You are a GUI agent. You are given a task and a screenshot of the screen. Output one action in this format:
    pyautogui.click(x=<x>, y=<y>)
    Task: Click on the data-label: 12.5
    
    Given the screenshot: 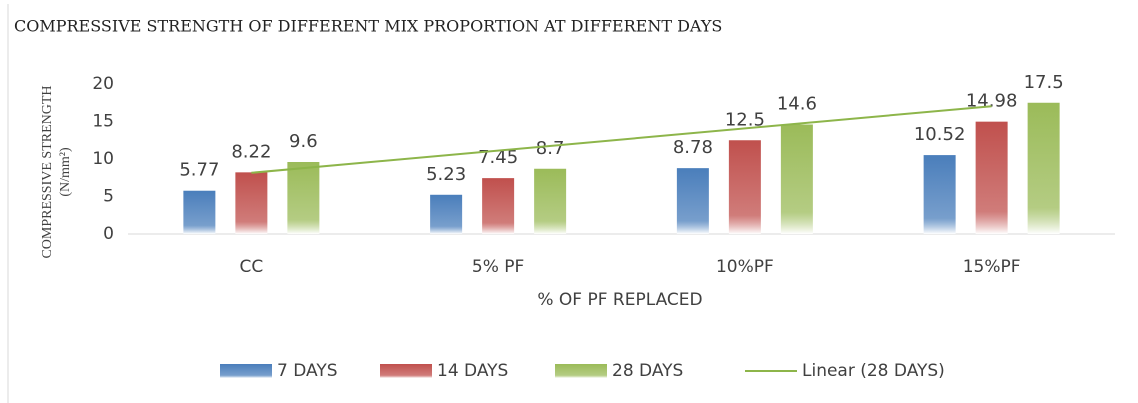 What is the action you would take?
    pyautogui.click(x=745, y=119)
    